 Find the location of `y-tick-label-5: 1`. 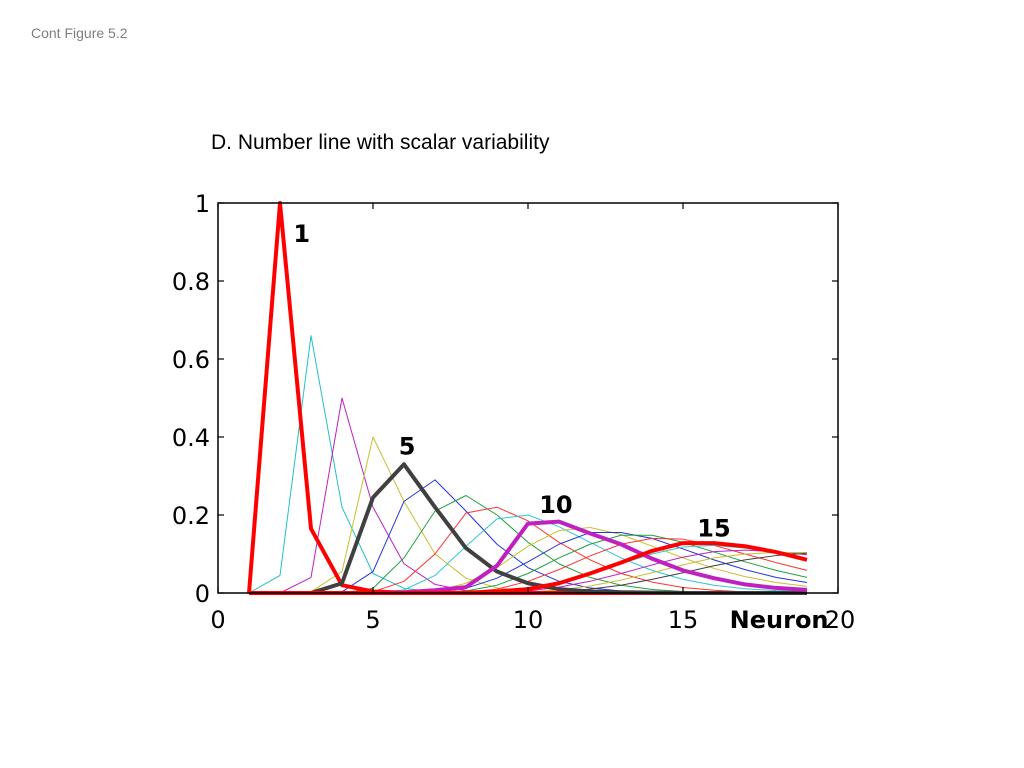

y-tick-label-5: 1 is located at coordinates (202, 204).